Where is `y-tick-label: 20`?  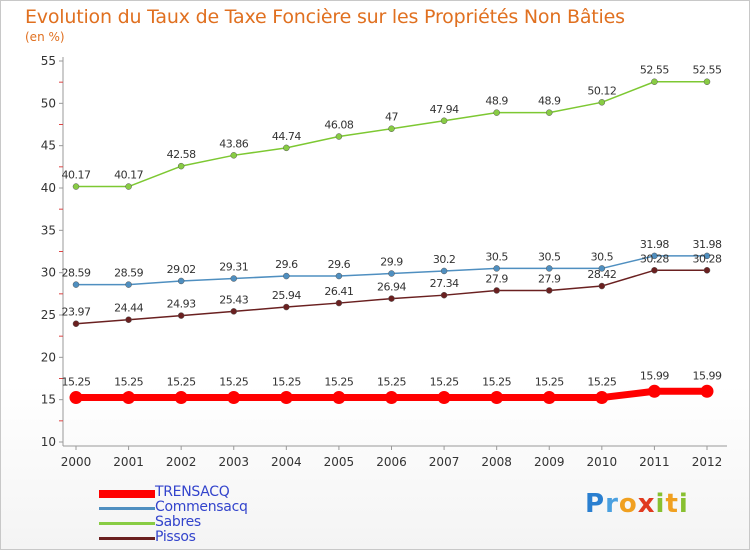 y-tick-label: 20 is located at coordinates (48, 357).